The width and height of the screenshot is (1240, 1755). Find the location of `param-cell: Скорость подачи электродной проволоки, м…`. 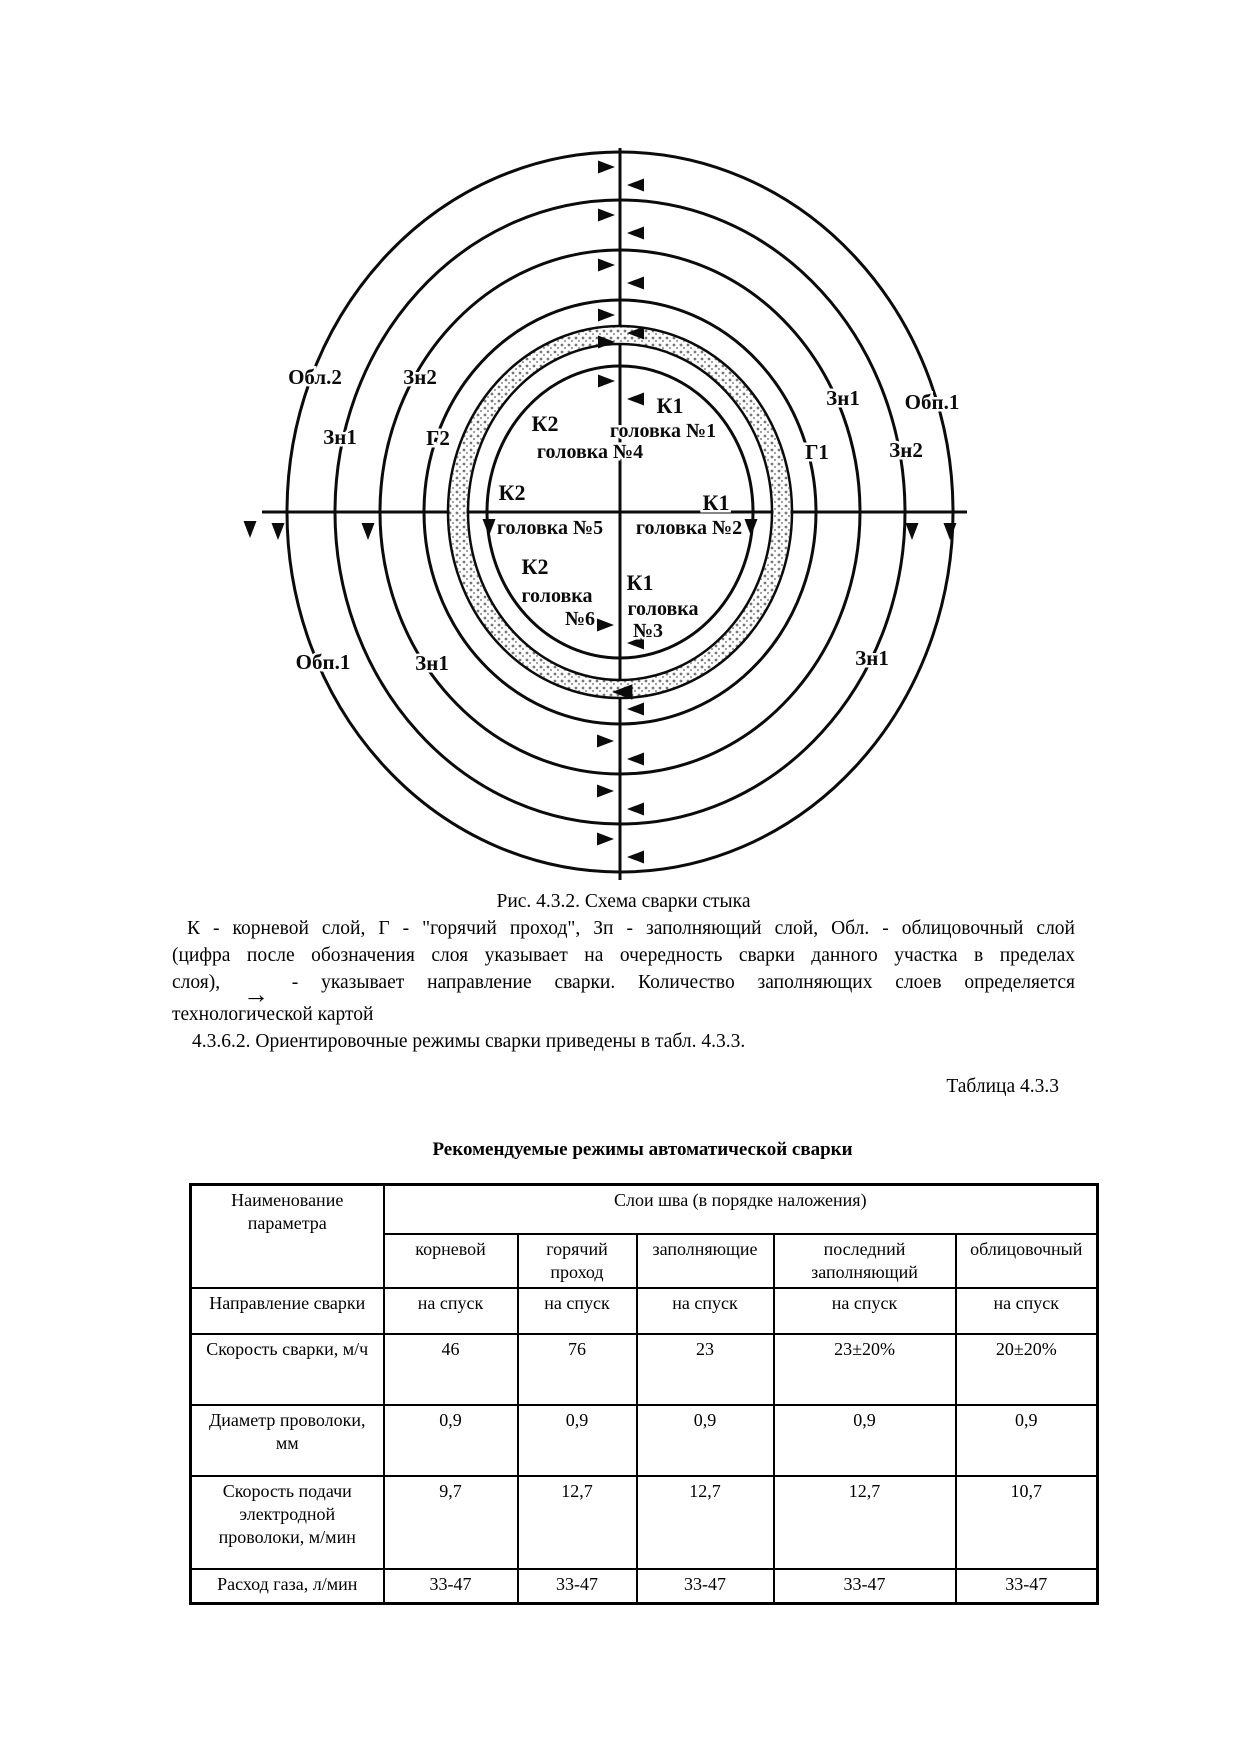

param-cell: Скорость подачи электродной проволоки, м… is located at coordinates (287, 1522).